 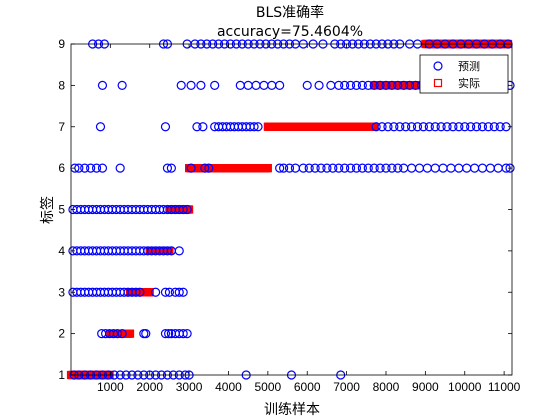 What do you see at coordinates (61, 85) in the screenshot?
I see `y-tick-label: 8` at bounding box center [61, 85].